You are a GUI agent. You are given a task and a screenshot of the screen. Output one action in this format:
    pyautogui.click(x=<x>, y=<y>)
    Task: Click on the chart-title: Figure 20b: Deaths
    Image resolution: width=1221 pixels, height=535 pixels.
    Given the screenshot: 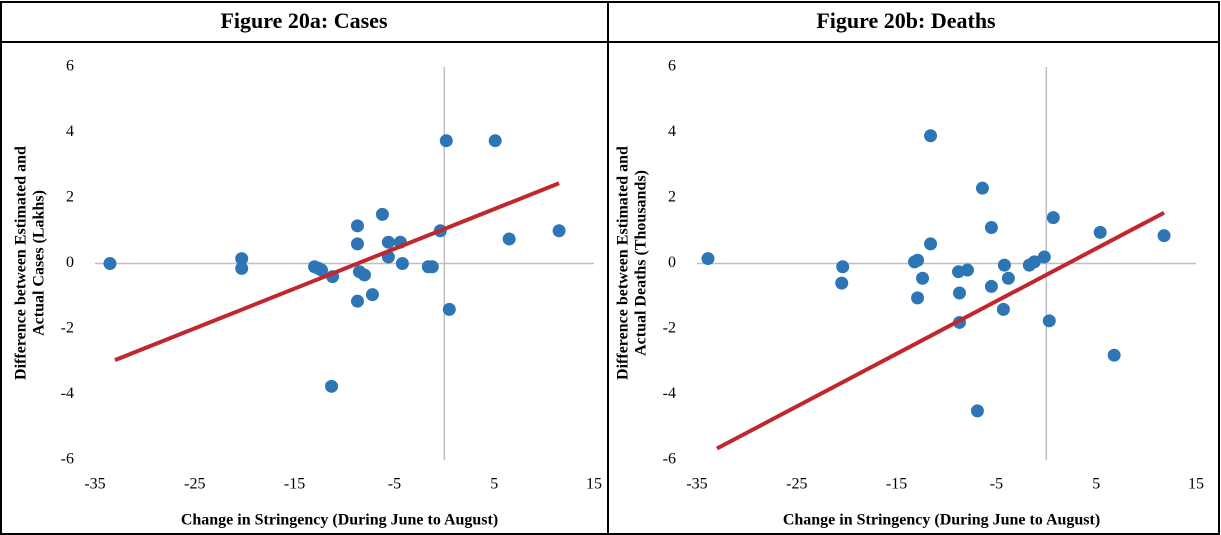 What is the action you would take?
    pyautogui.click(x=906, y=20)
    